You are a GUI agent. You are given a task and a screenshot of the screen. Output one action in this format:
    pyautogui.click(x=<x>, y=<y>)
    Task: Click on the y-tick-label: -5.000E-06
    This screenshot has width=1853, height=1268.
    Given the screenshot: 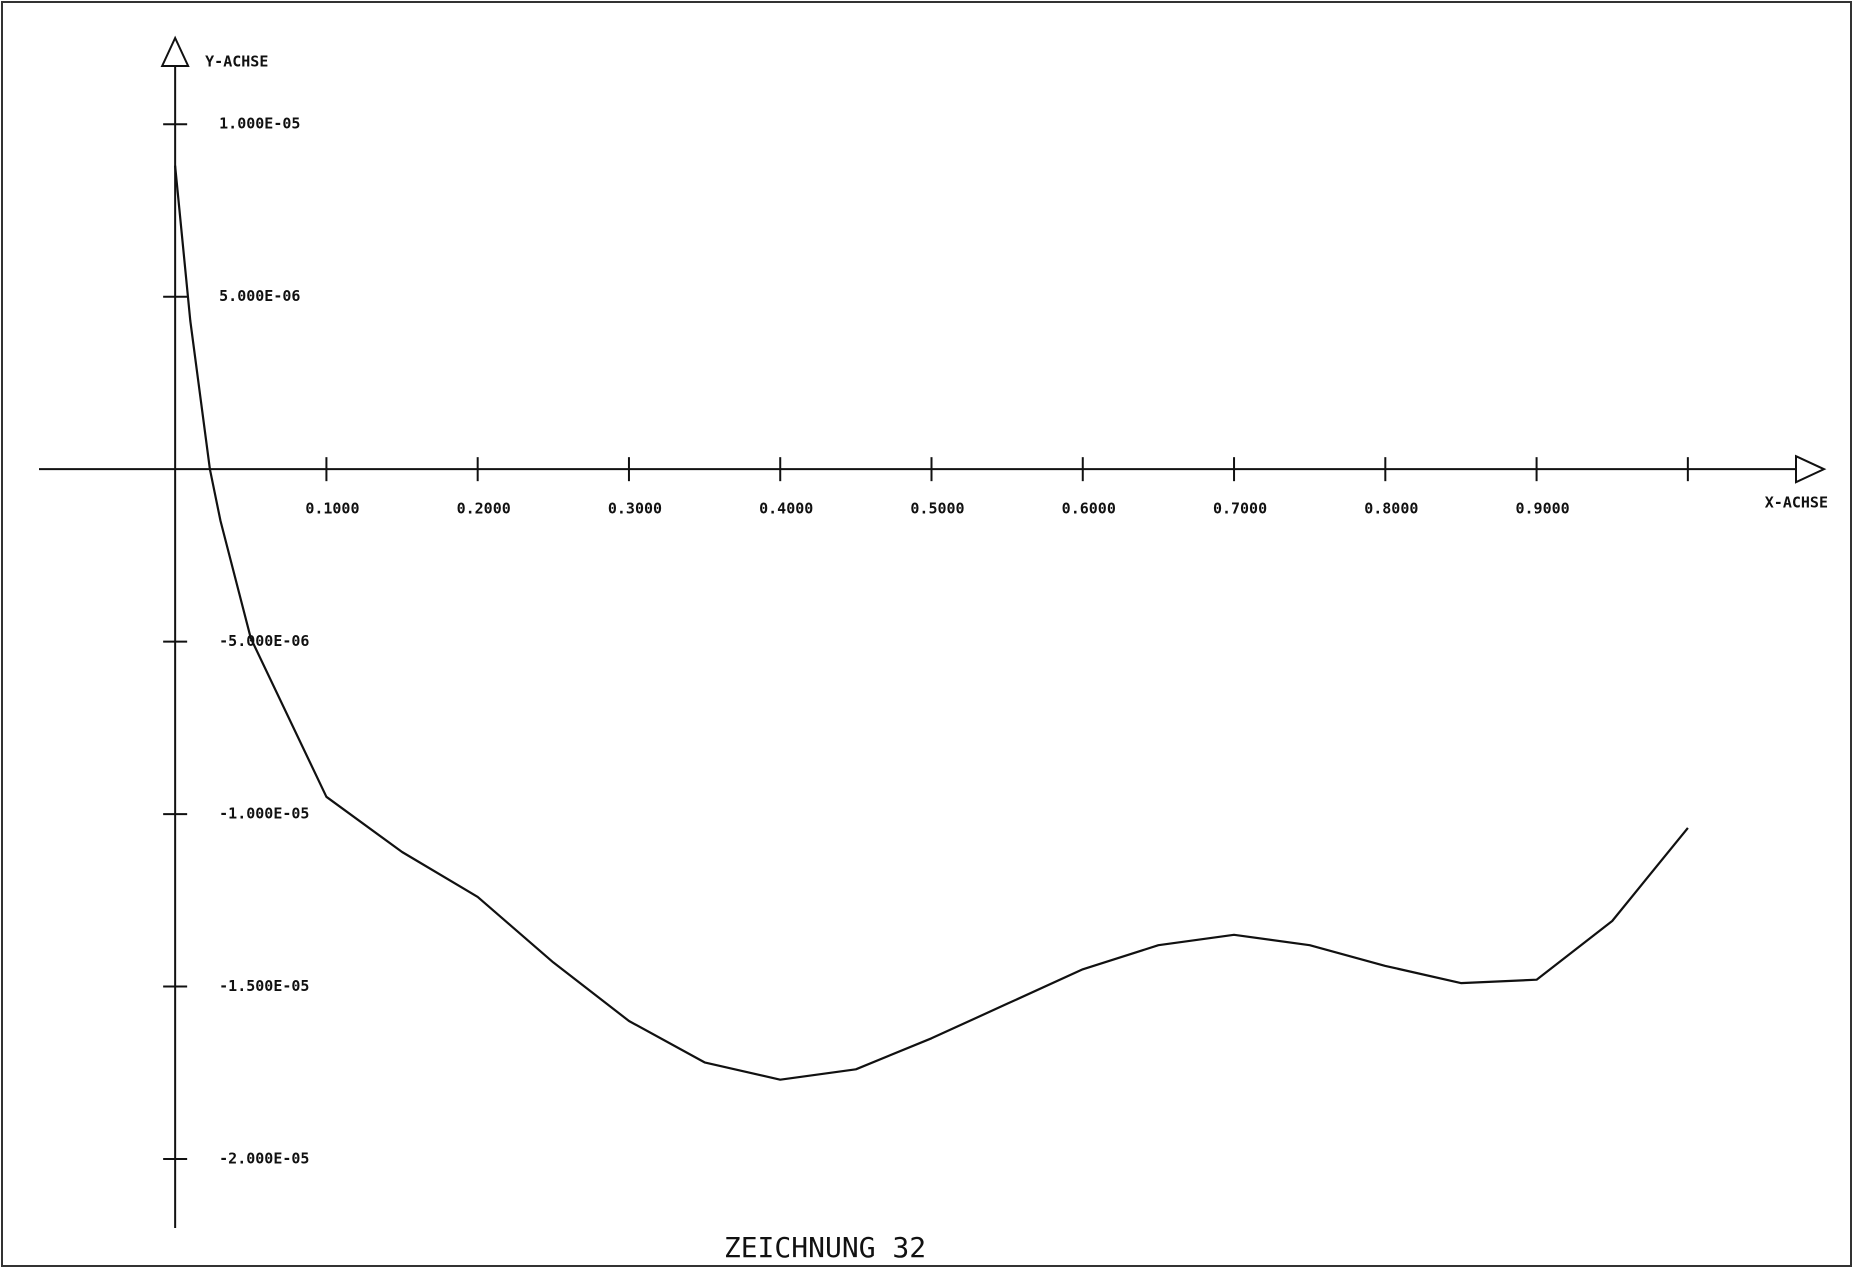 What is the action you would take?
    pyautogui.click(x=264, y=641)
    